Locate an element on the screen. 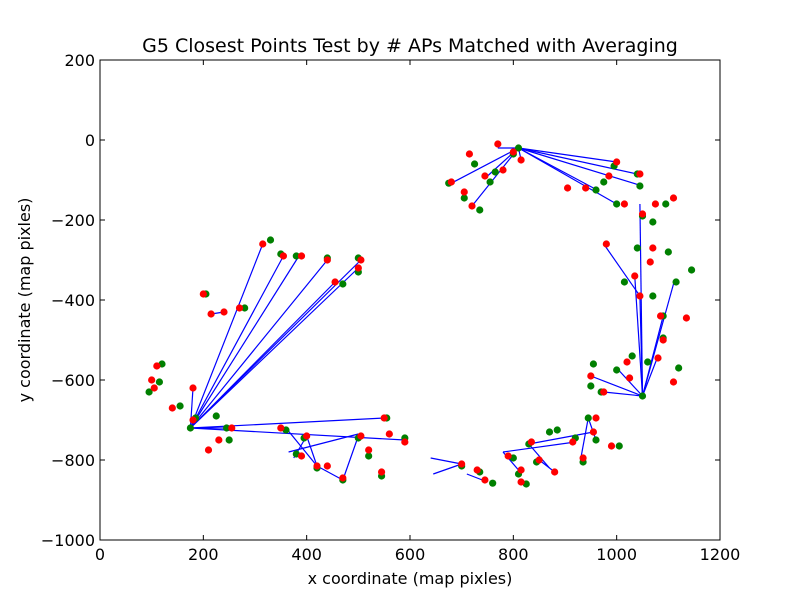  y-axis-label: y coordinate (map pixles) is located at coordinates (24, 300).